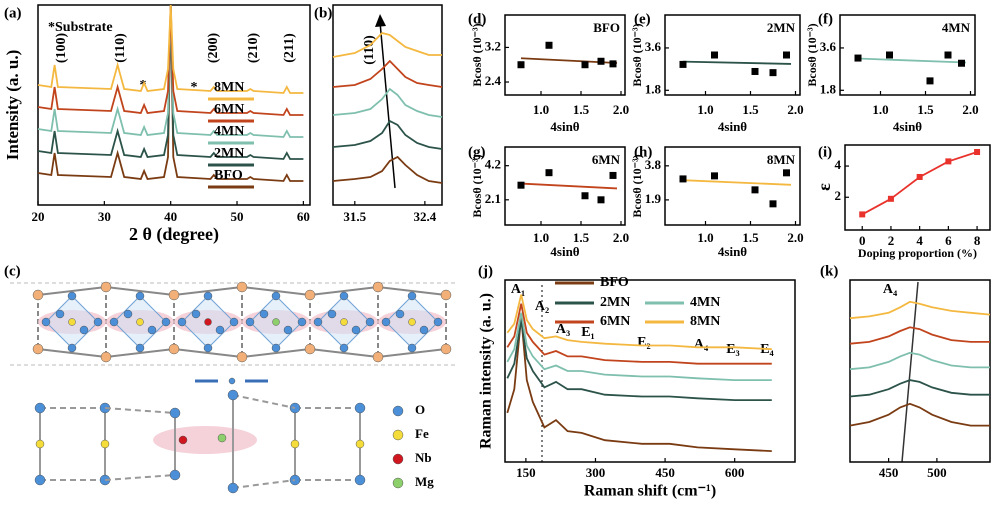 The image size is (1005, 508). What do you see at coordinates (493, 80) in the screenshot?
I see `y-tick-label: 2.4` at bounding box center [493, 80].